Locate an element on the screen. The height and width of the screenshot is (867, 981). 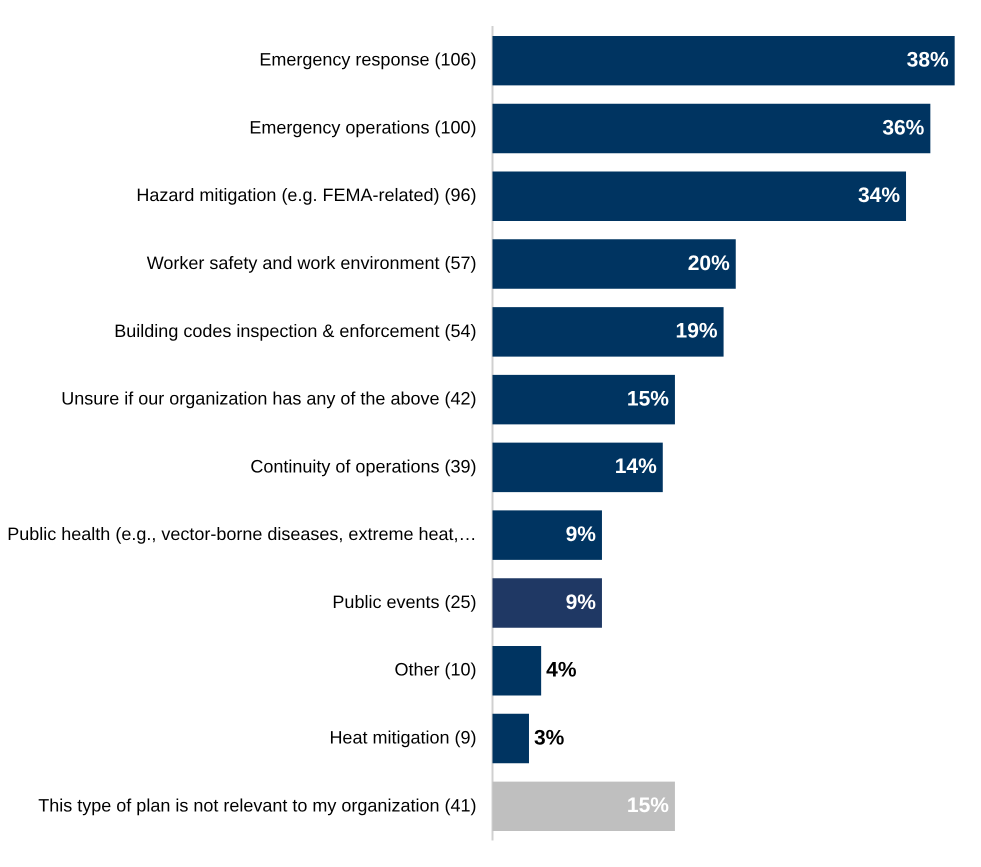
y-tick-label: Public events (25) is located at coordinates (404, 602).